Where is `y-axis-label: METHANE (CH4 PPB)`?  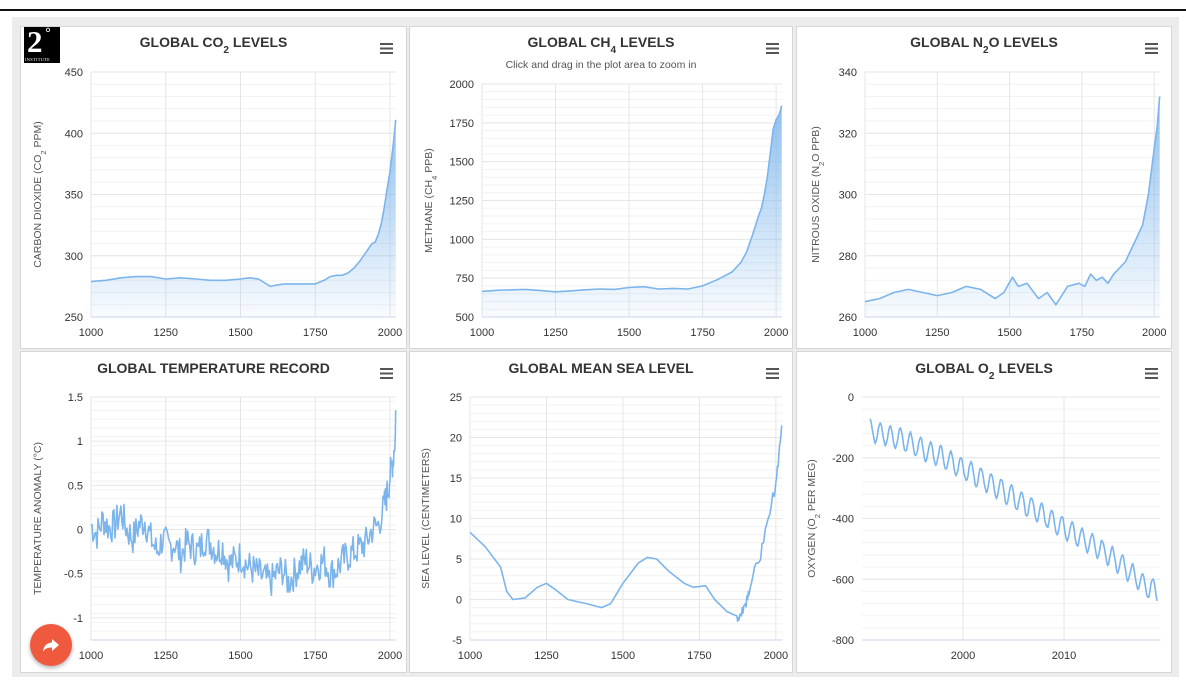
y-axis-label: METHANE (CH4 PPB) is located at coordinates (431, 200).